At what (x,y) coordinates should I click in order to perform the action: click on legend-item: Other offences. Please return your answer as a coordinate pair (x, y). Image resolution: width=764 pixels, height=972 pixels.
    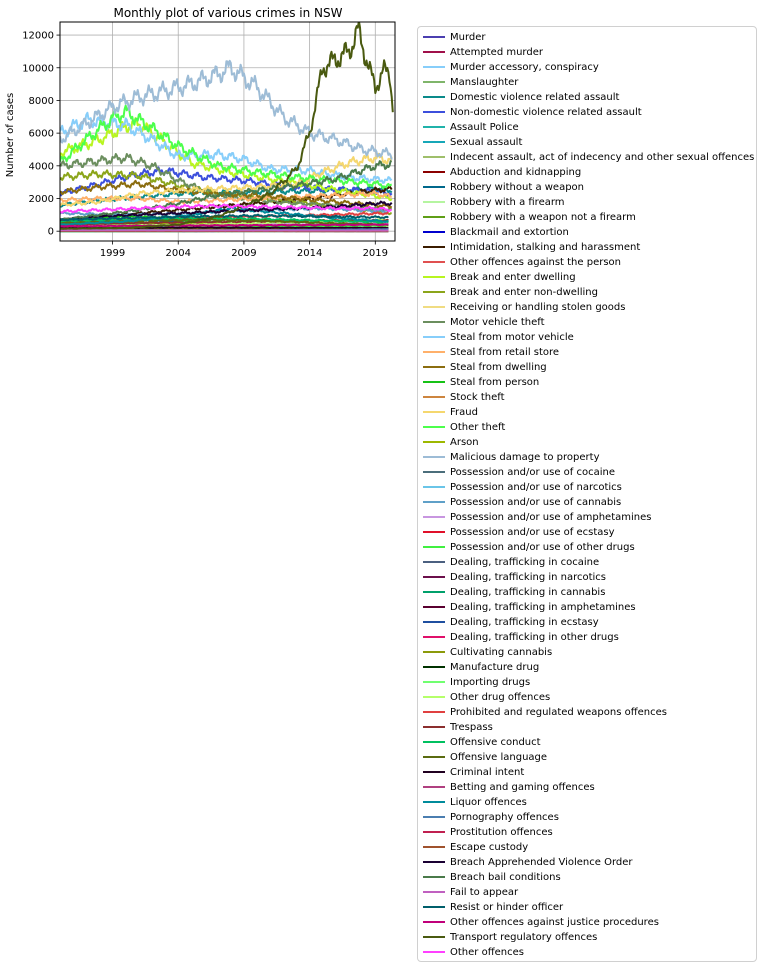
    Looking at the image, I should click on (586, 952).